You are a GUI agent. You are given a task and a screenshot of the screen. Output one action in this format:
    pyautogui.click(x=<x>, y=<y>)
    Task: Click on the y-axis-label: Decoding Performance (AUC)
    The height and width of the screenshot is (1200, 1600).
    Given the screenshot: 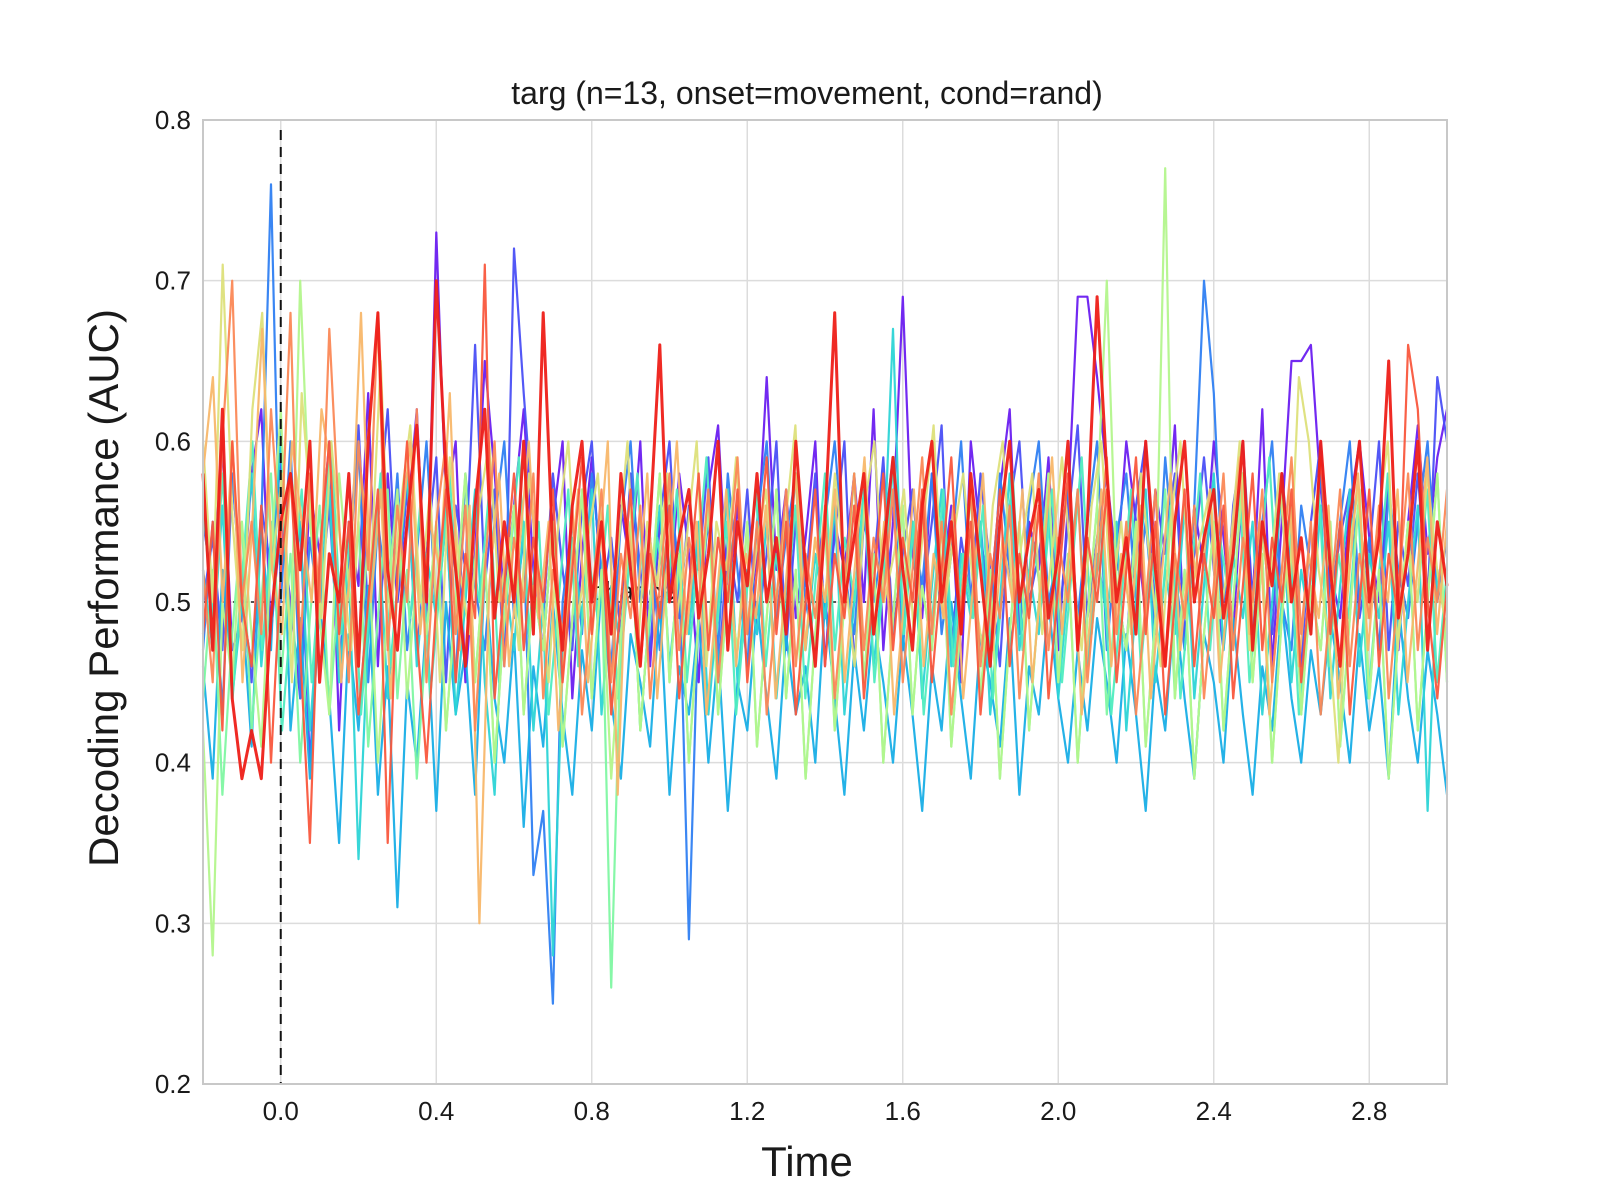 What is the action you would take?
    pyautogui.click(x=103, y=588)
    